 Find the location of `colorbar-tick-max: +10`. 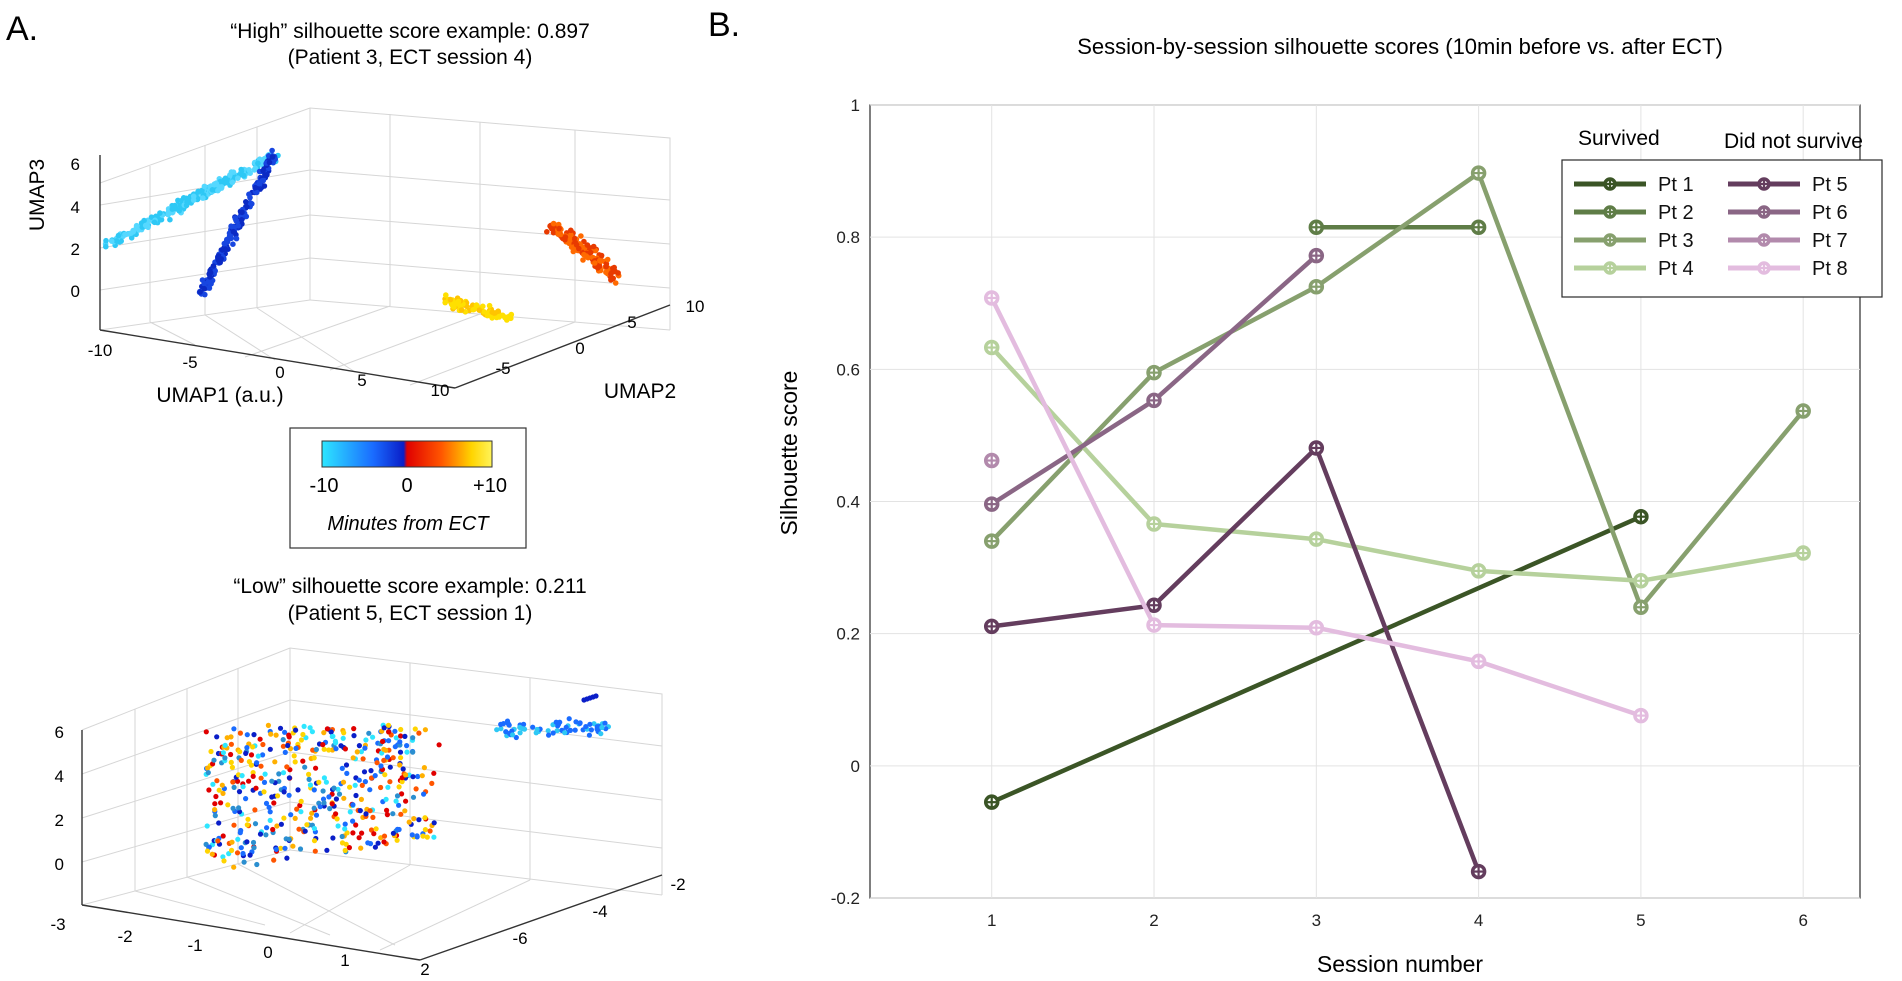

colorbar-tick-max: +10 is located at coordinates (490, 486).